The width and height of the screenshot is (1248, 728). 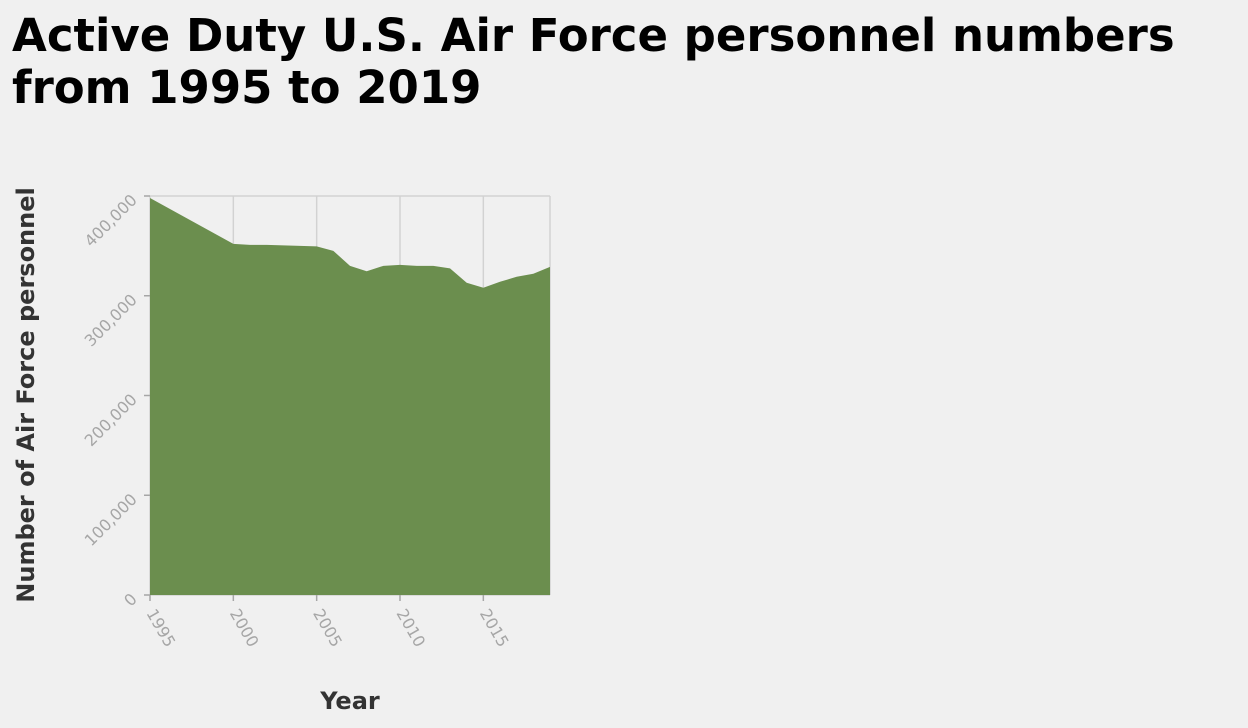 What do you see at coordinates (130, 599) in the screenshot?
I see `y-tick-label: 0` at bounding box center [130, 599].